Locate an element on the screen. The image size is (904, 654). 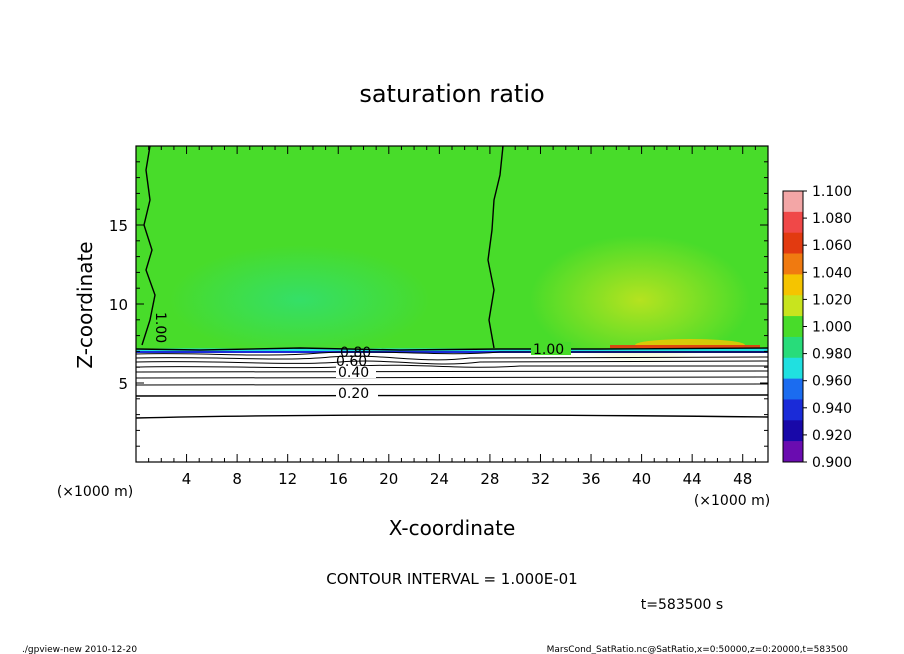
x-tick-label: 24 is located at coordinates (439, 479).